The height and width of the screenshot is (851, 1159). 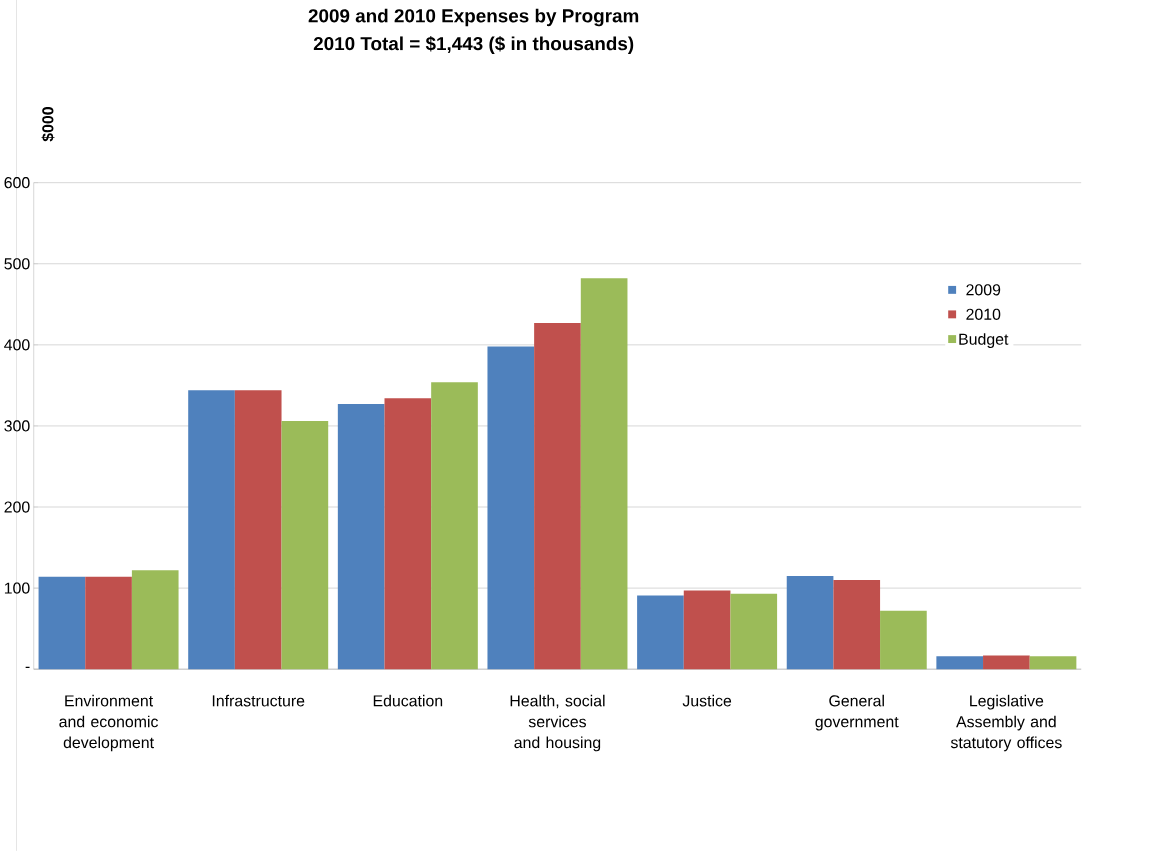 What do you see at coordinates (17, 426) in the screenshot?
I see `y-tick-label: 300` at bounding box center [17, 426].